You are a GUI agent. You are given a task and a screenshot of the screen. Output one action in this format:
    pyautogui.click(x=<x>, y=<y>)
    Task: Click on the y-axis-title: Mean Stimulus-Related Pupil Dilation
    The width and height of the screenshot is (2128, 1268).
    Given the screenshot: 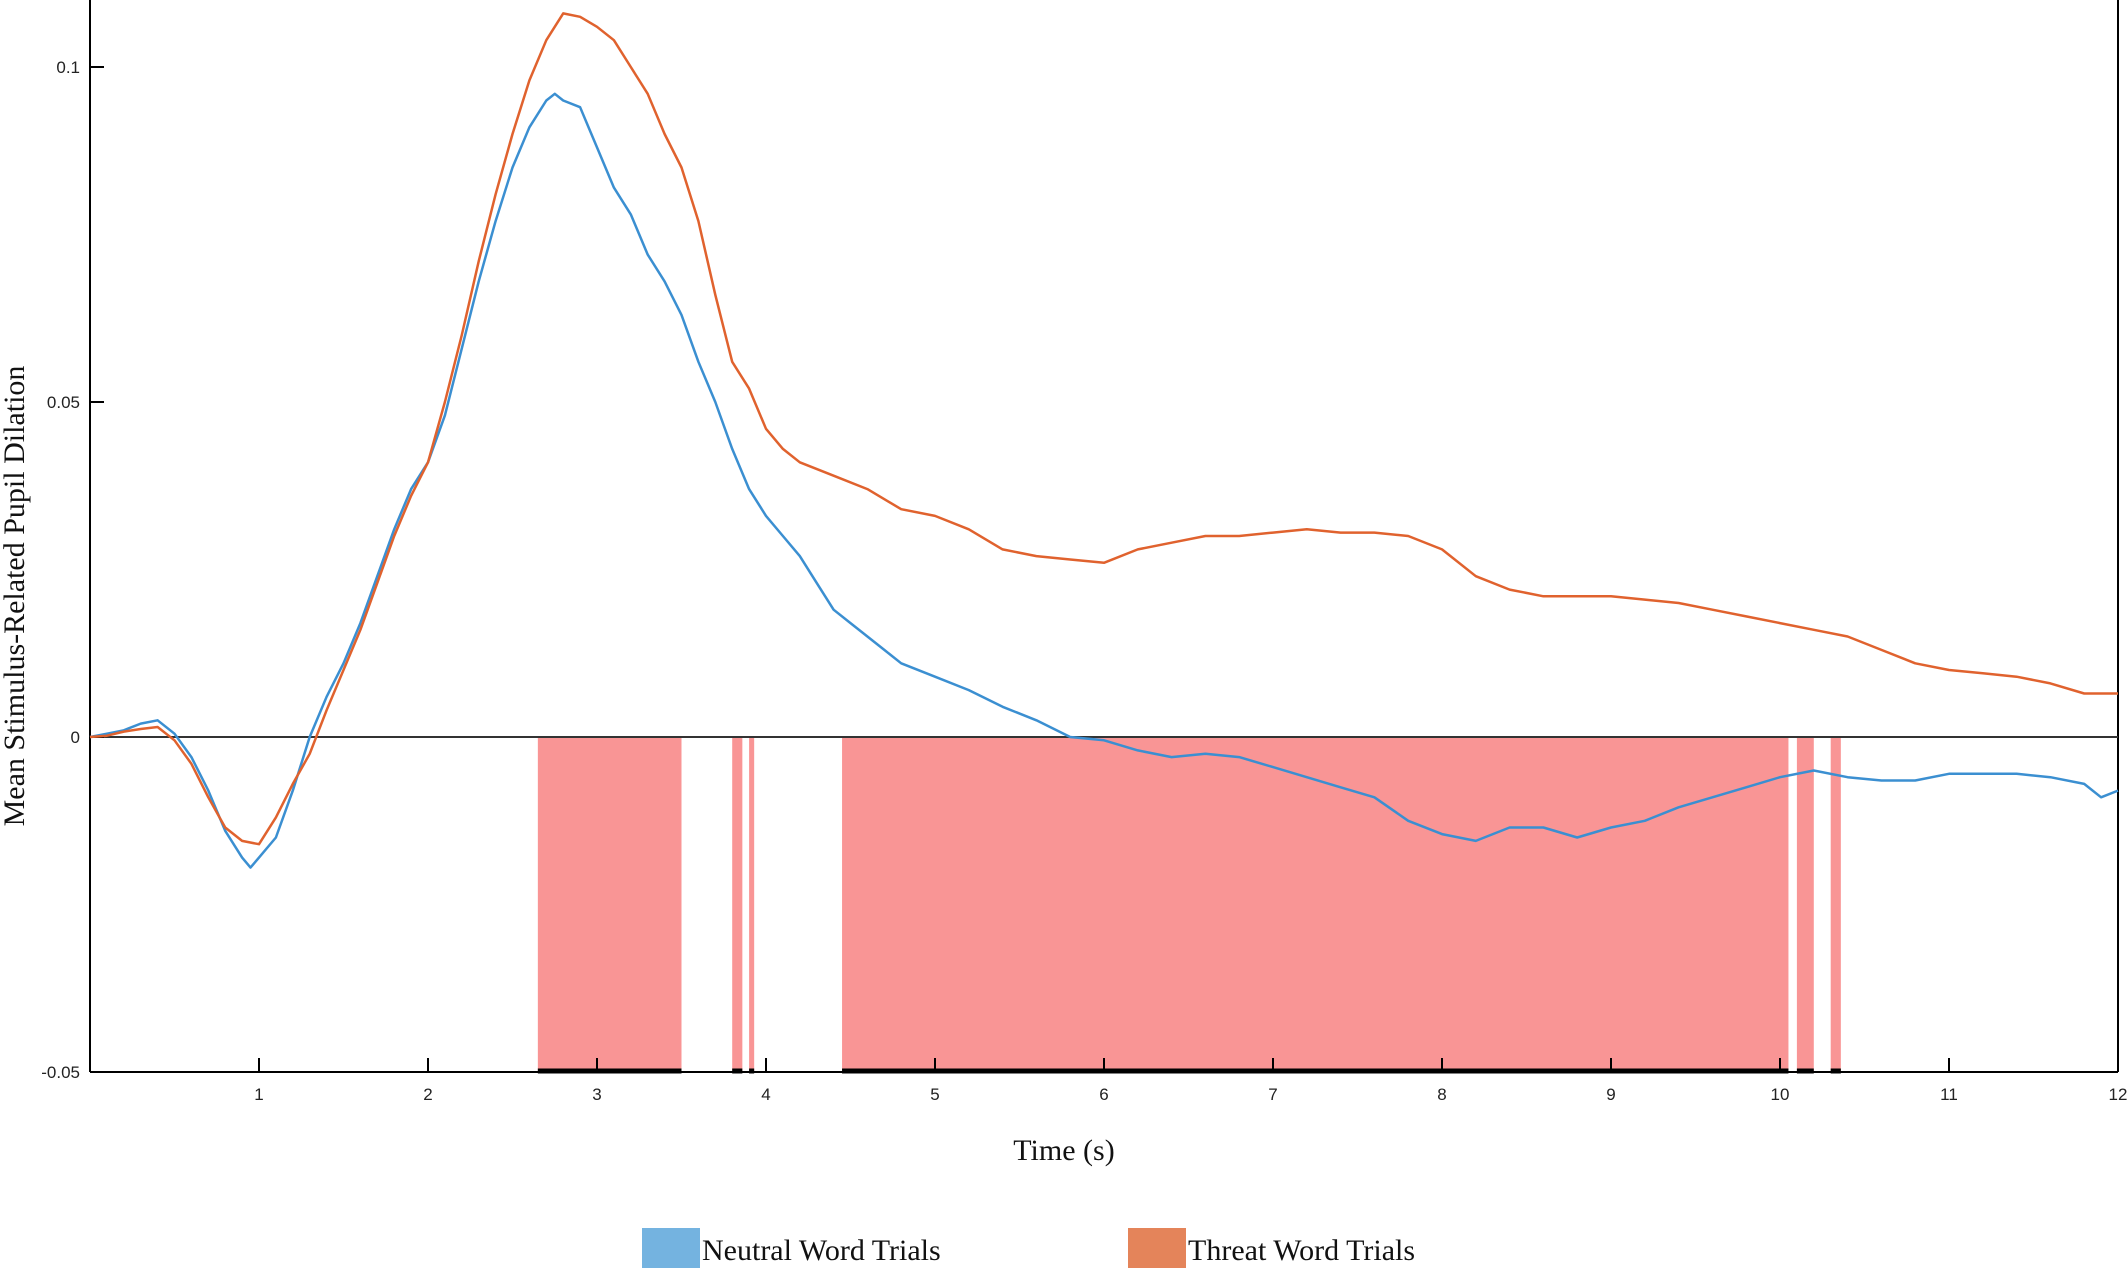 What is the action you would take?
    pyautogui.click(x=15, y=596)
    